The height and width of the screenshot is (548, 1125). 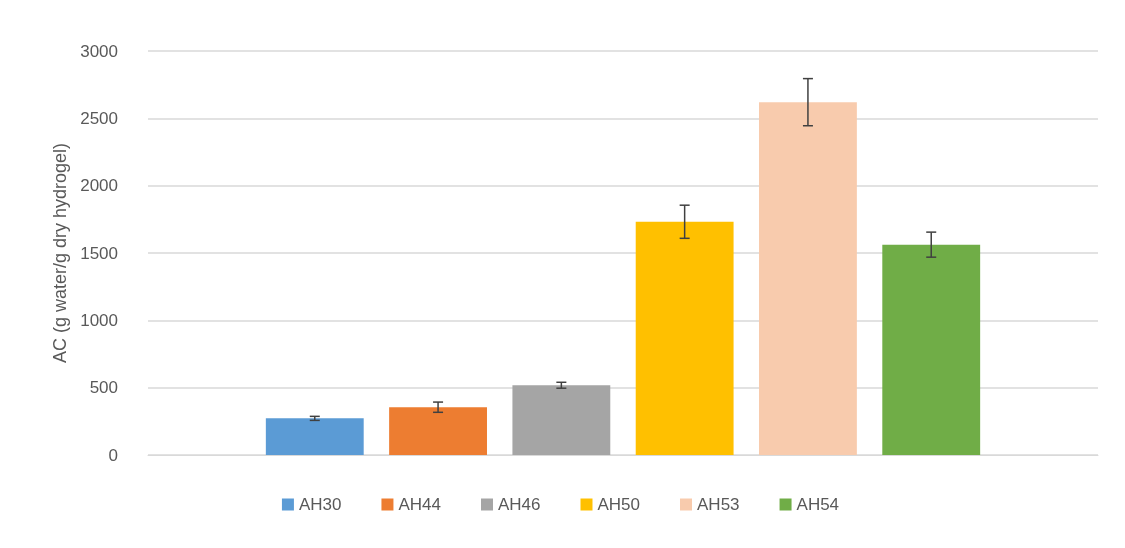 I want to click on y-tick-label: 500, so click(x=103, y=388).